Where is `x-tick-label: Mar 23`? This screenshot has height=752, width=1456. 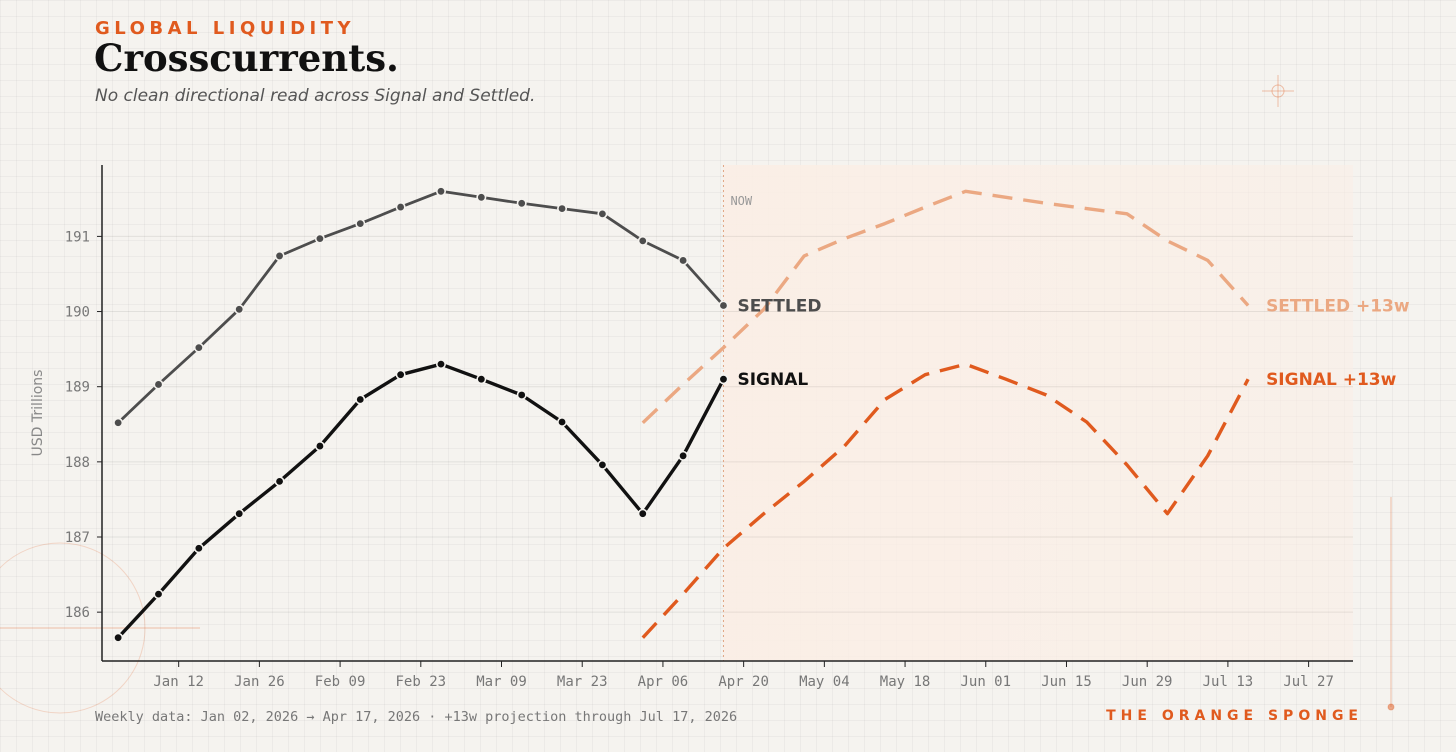 x-tick-label: Mar 23 is located at coordinates (582, 682).